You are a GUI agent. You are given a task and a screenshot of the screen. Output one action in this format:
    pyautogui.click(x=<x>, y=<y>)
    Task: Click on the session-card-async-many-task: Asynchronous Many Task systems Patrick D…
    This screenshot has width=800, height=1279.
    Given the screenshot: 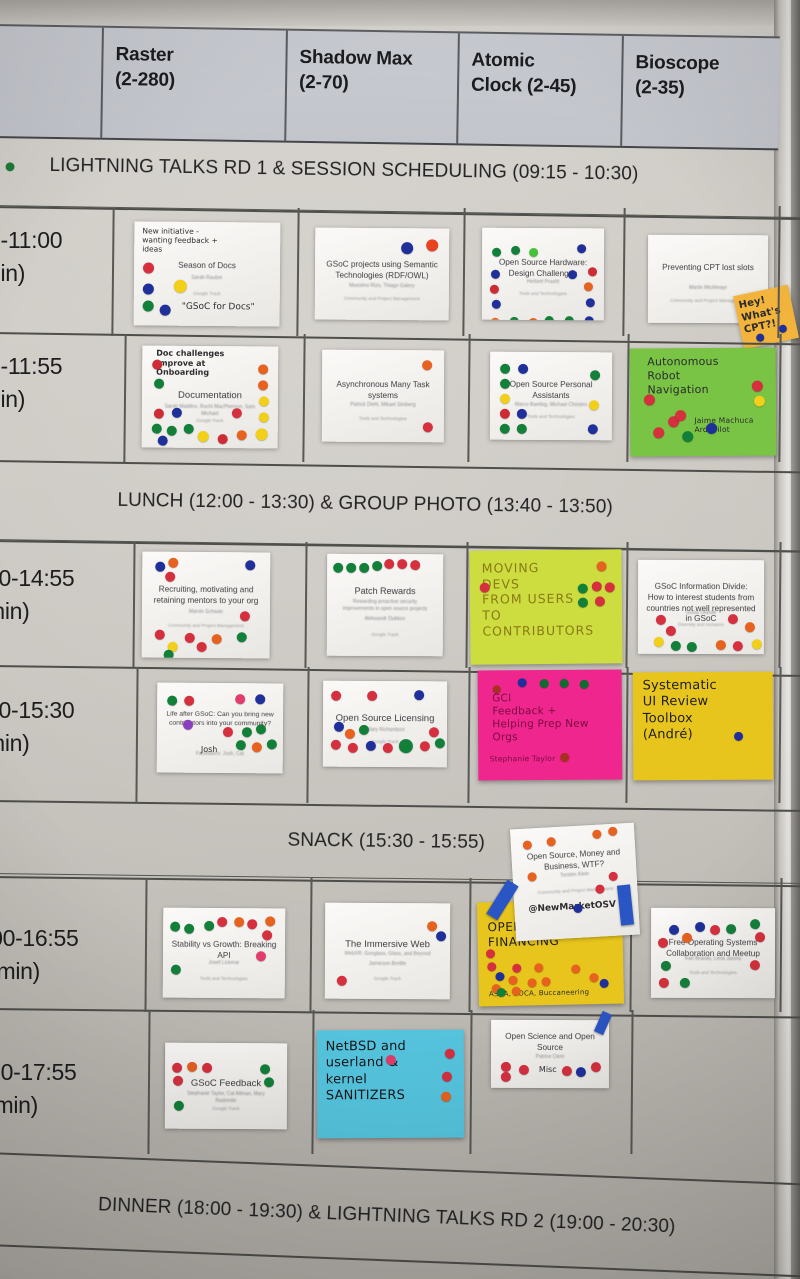 What is the action you would take?
    pyautogui.click(x=383, y=396)
    